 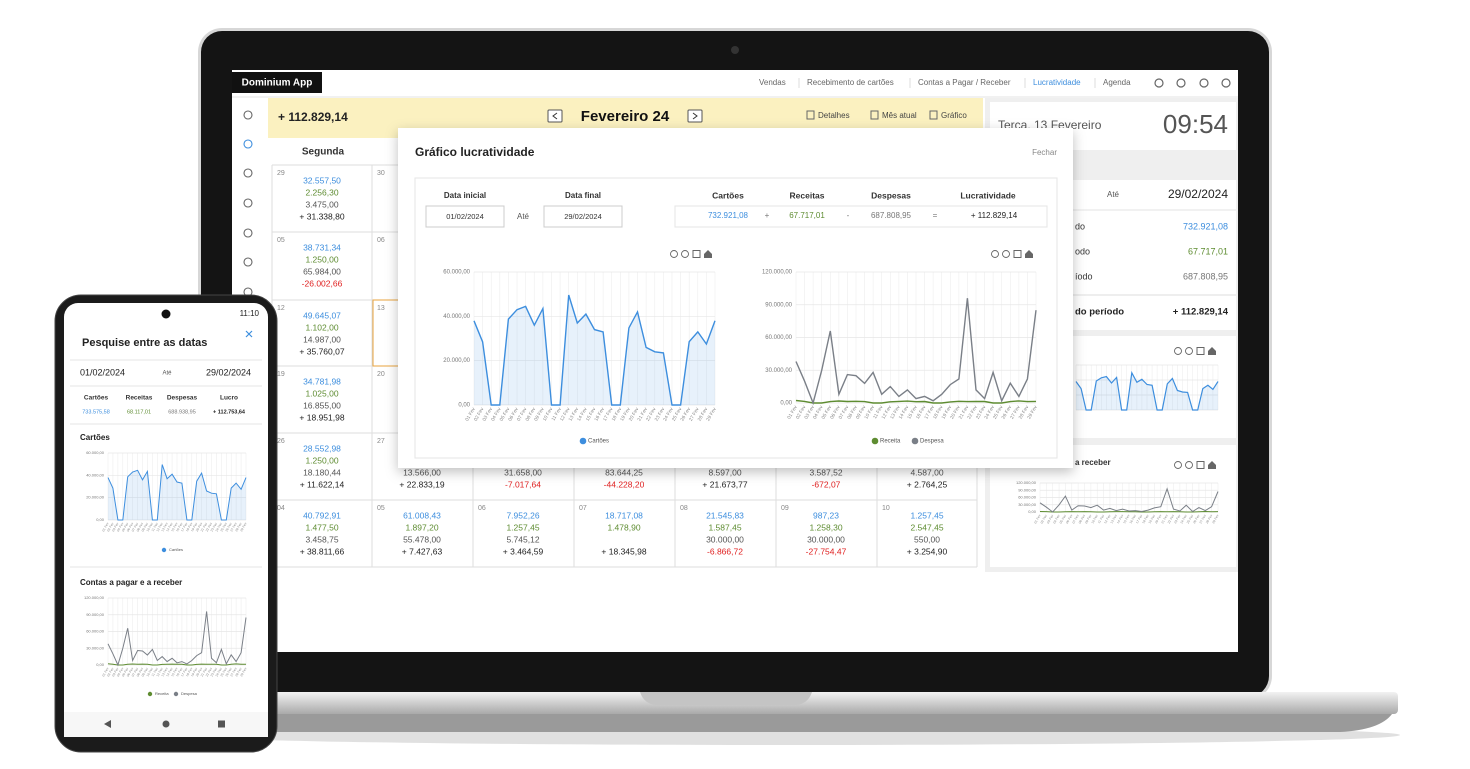 I want to click on summary-label: Cartões, so click(x=728, y=195).